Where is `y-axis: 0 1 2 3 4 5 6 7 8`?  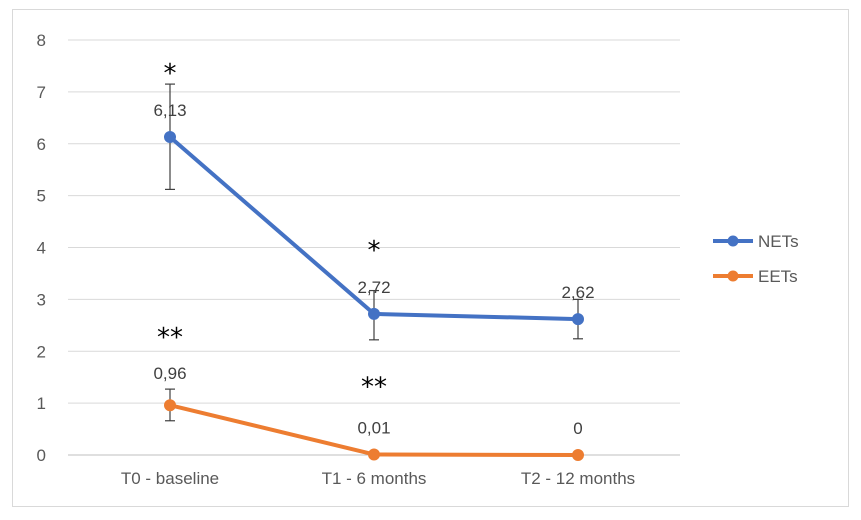 y-axis: 0 1 2 3 4 5 6 7 8 is located at coordinates (41, 248).